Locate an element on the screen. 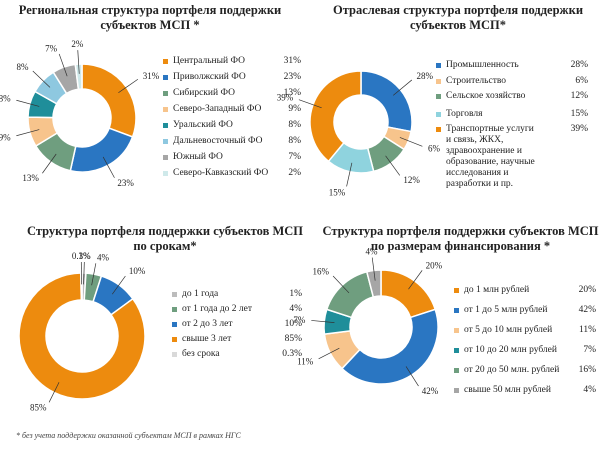 Image resolution: width=608 pixels, height=456 pixels. chart-1-data-label-0: 31% is located at coordinates (151, 76).